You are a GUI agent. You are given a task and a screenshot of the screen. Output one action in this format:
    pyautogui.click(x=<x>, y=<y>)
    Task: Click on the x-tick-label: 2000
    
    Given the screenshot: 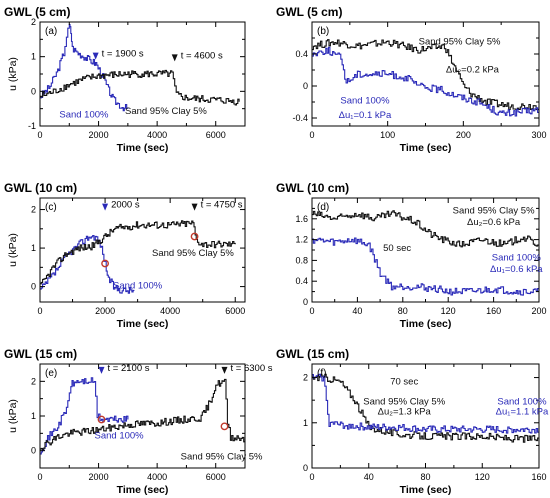 What is the action you would take?
    pyautogui.click(x=99, y=477)
    